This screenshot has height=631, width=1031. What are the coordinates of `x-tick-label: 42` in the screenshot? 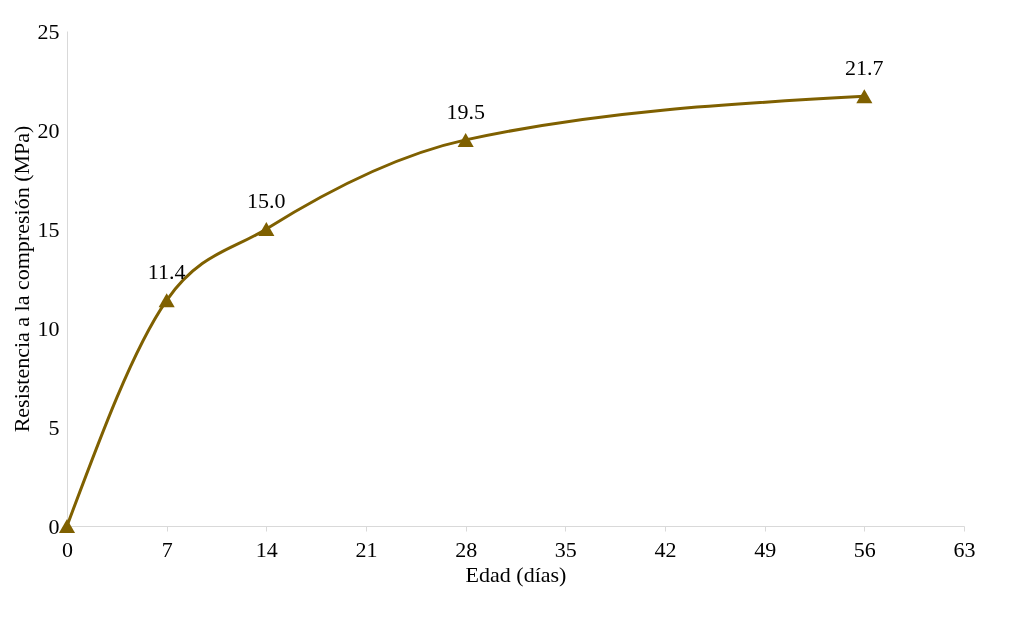 It's located at (665, 549).